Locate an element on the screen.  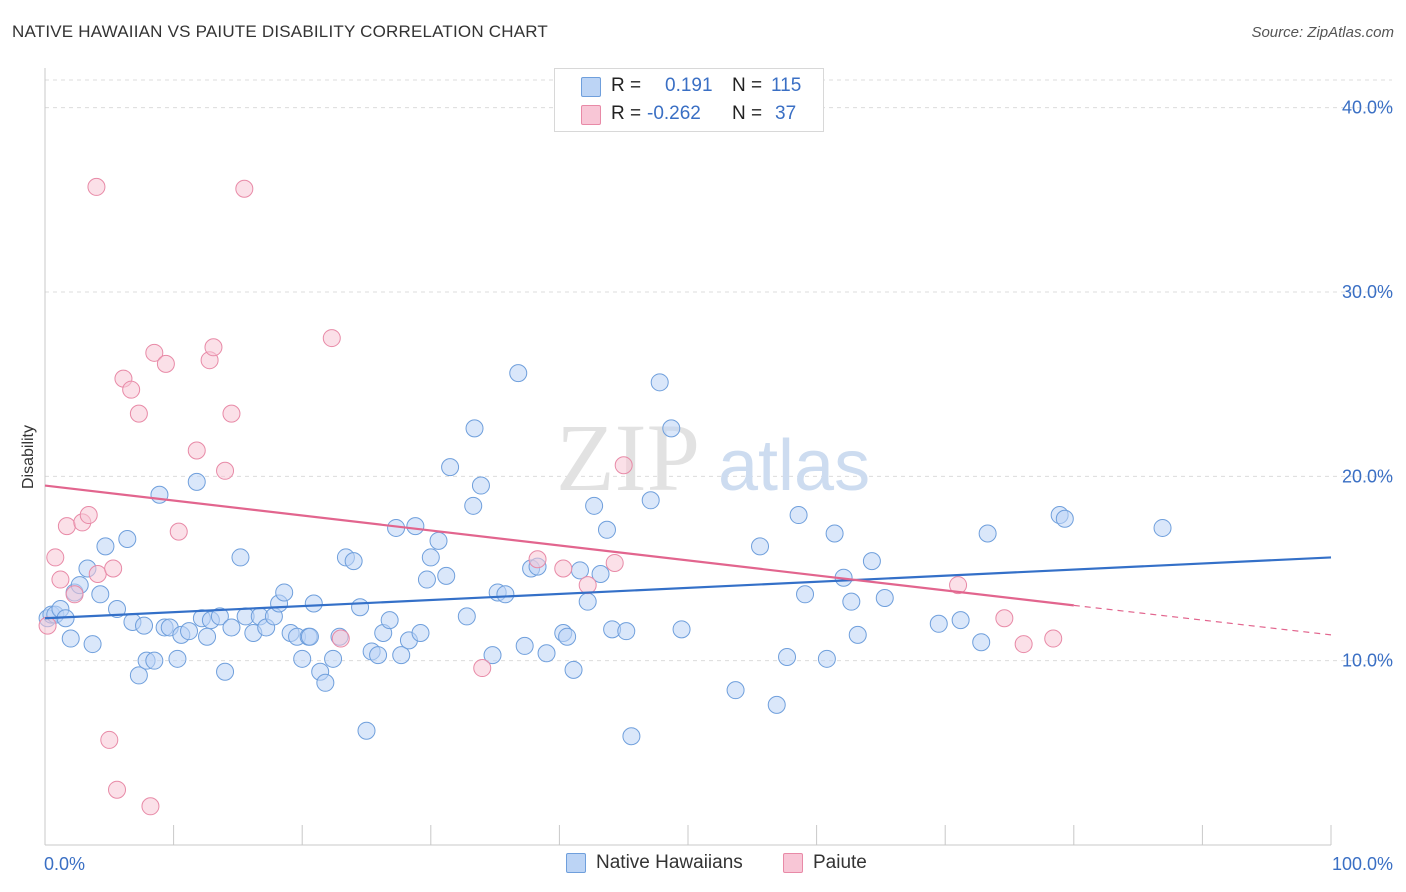
n-value: 115 is located at coordinates (786, 85).